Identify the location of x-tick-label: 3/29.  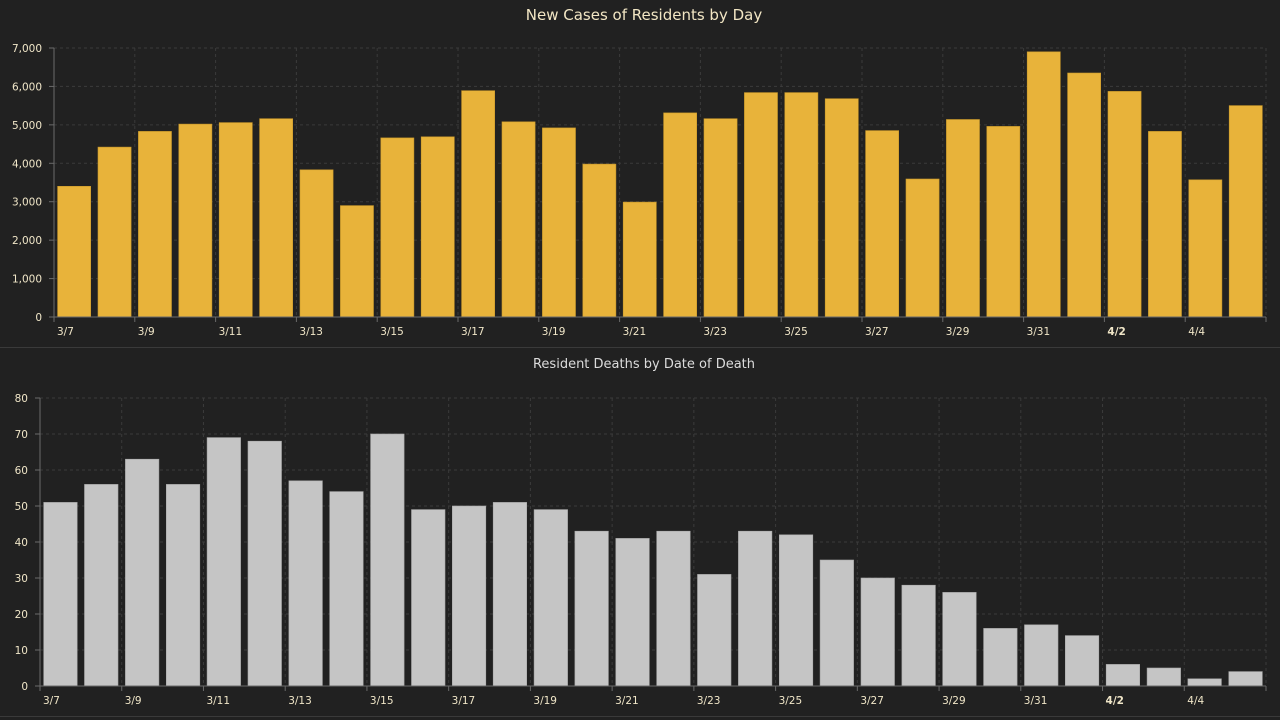
(954, 701).